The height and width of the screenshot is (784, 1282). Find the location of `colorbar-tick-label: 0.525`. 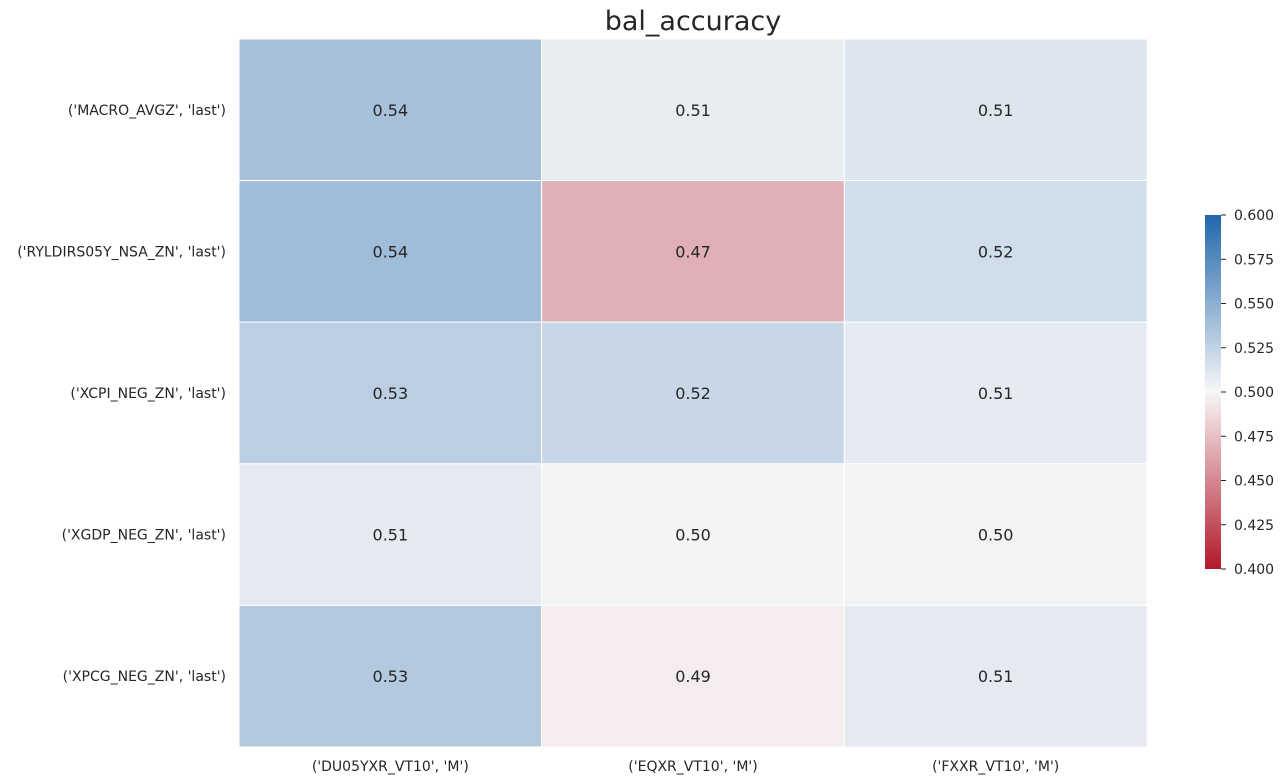

colorbar-tick-label: 0.525 is located at coordinates (1254, 349).